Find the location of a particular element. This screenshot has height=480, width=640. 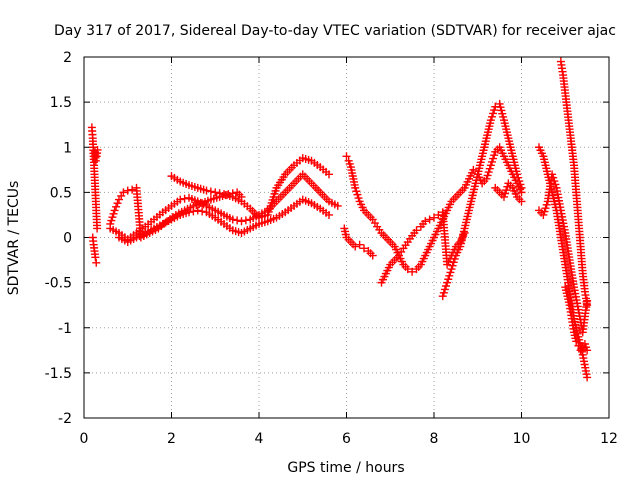

series-arc-c is located at coordinates (96, 155).